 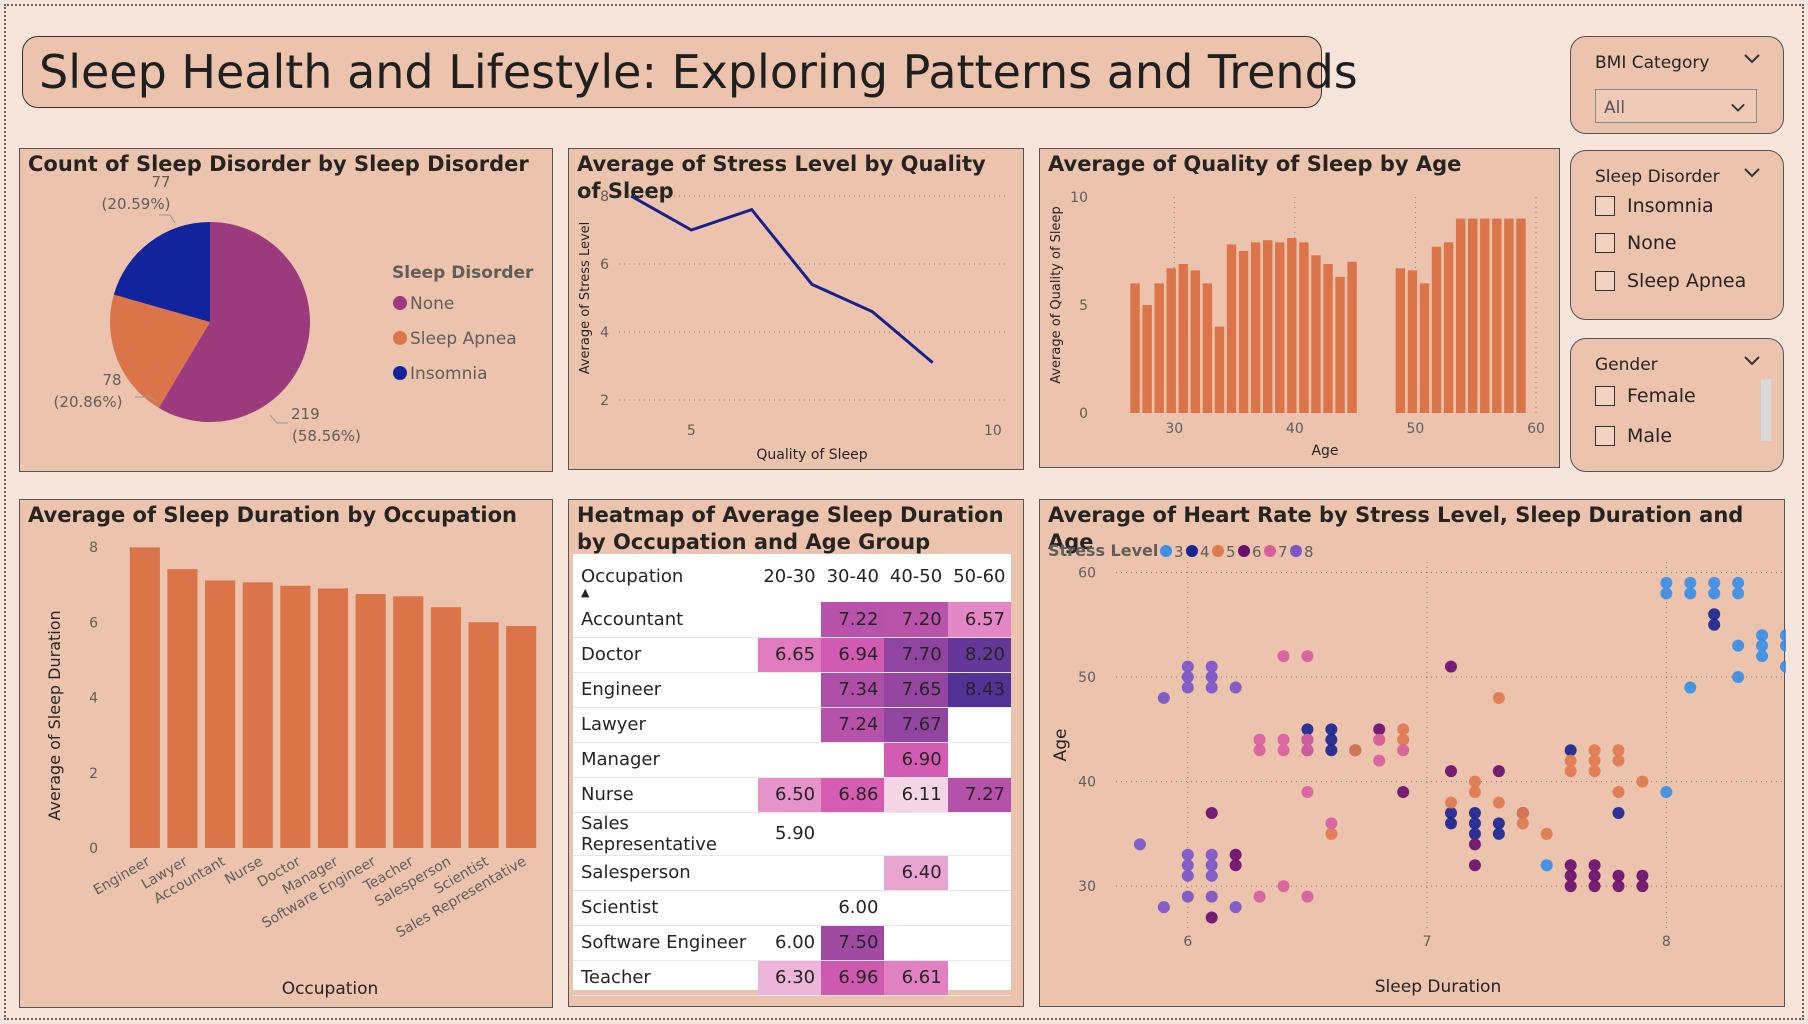 What do you see at coordinates (979, 690) in the screenshot?
I see `heatmap-cell: 8.43` at bounding box center [979, 690].